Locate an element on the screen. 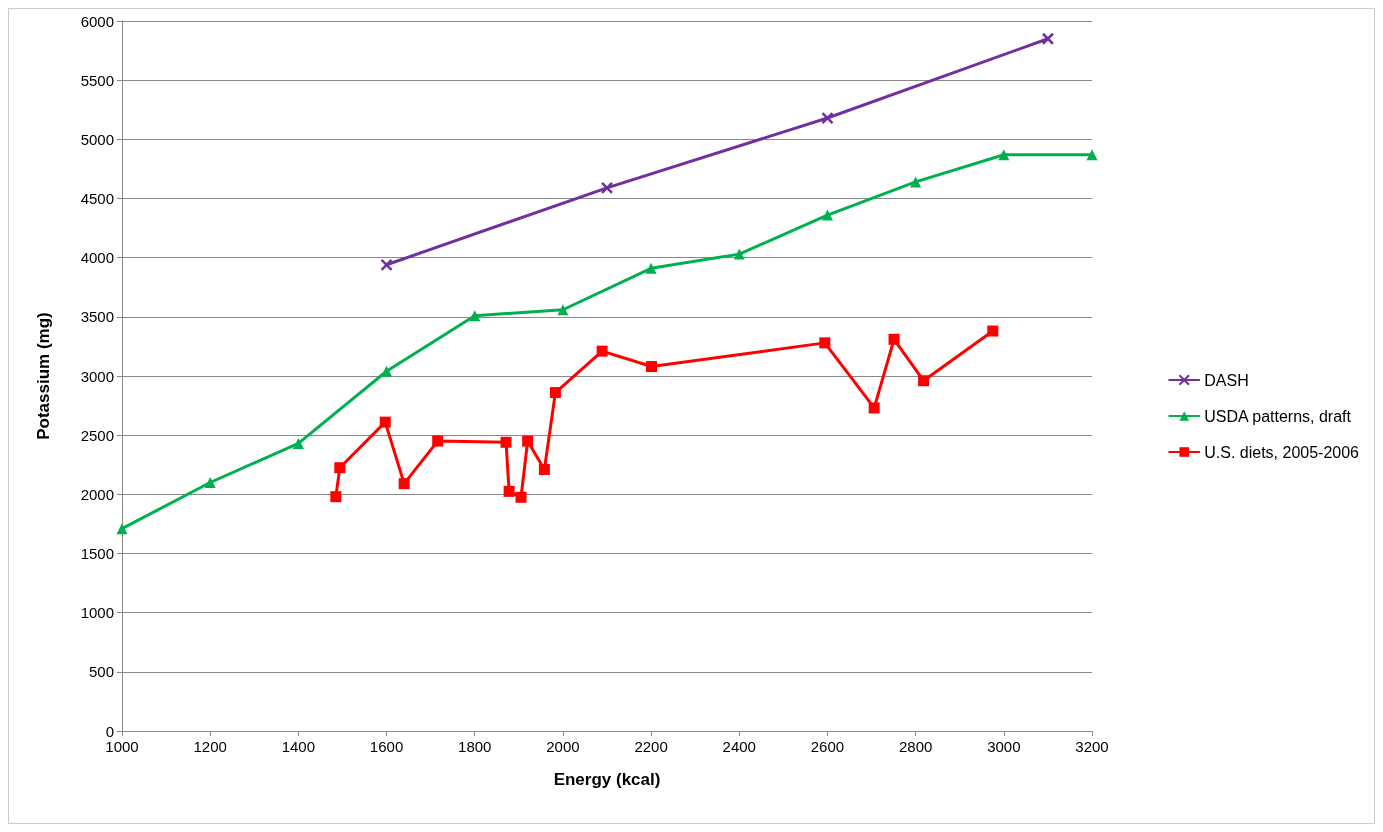  x-tick-label: 1000 is located at coordinates (122, 746).